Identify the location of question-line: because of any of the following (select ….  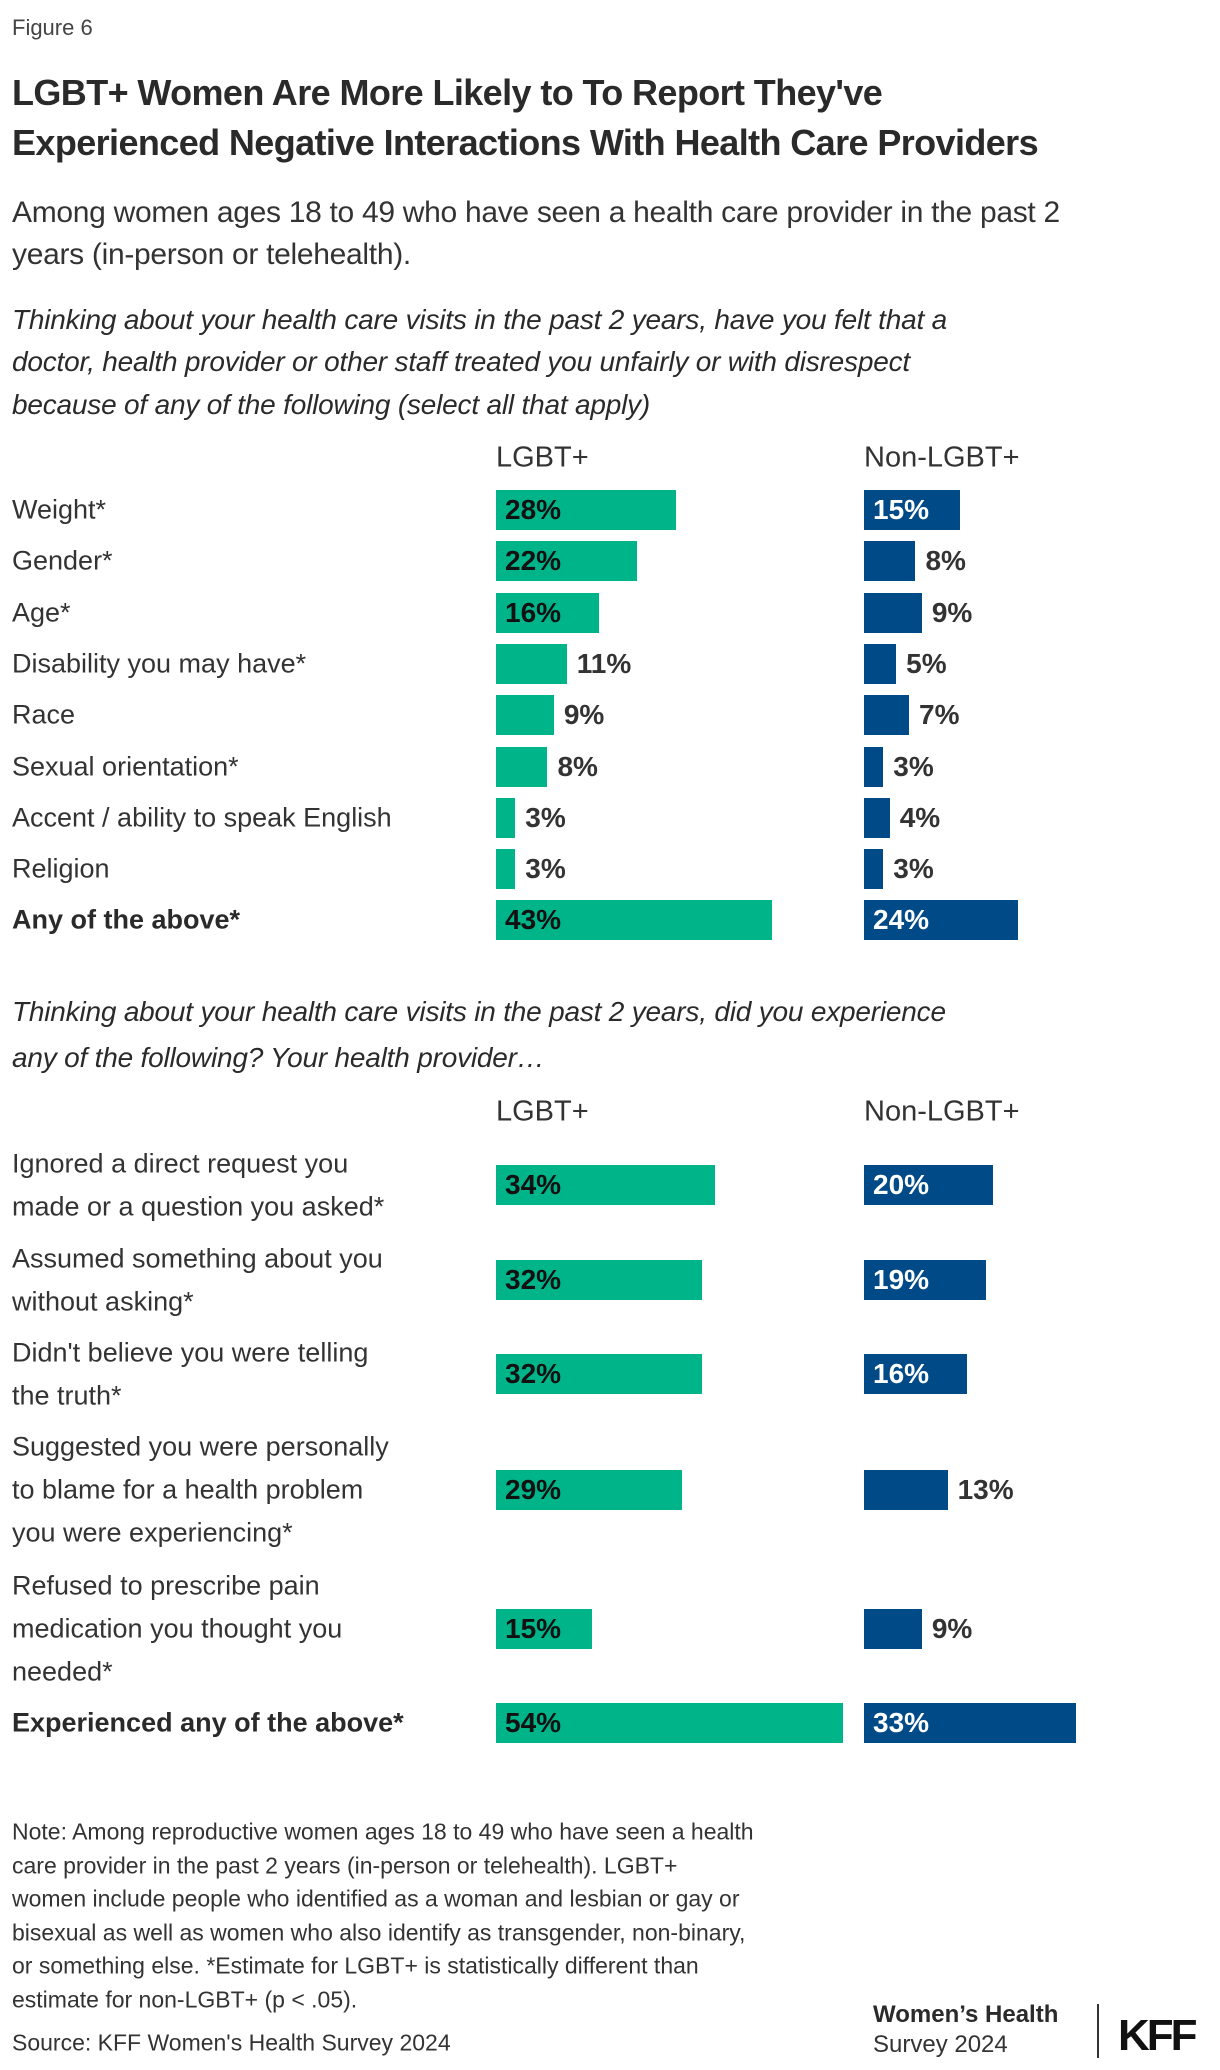
(331, 404).